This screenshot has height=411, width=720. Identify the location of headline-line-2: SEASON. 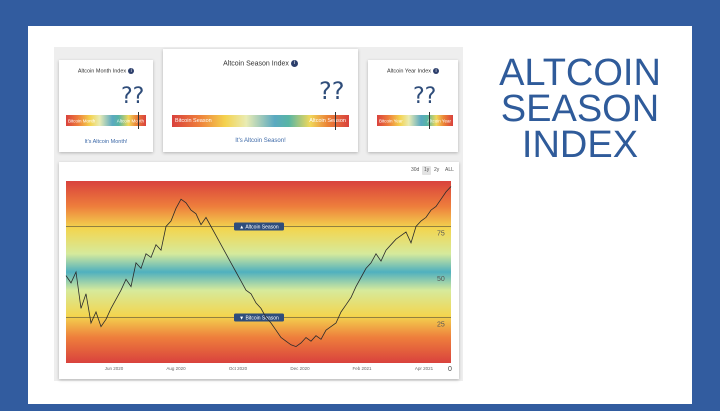
(580, 109).